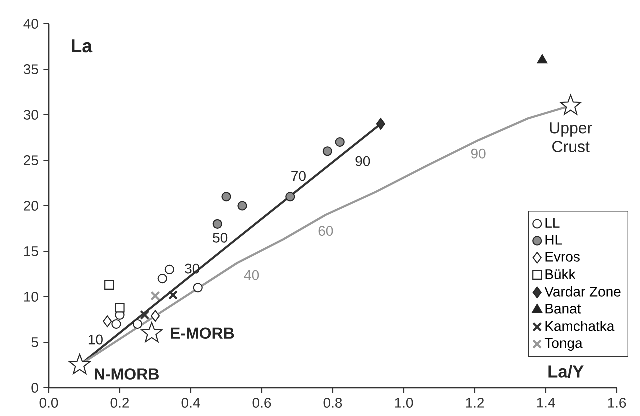 This screenshot has width=640, height=416. What do you see at coordinates (95, 339) in the screenshot?
I see `annotation: 10` at bounding box center [95, 339].